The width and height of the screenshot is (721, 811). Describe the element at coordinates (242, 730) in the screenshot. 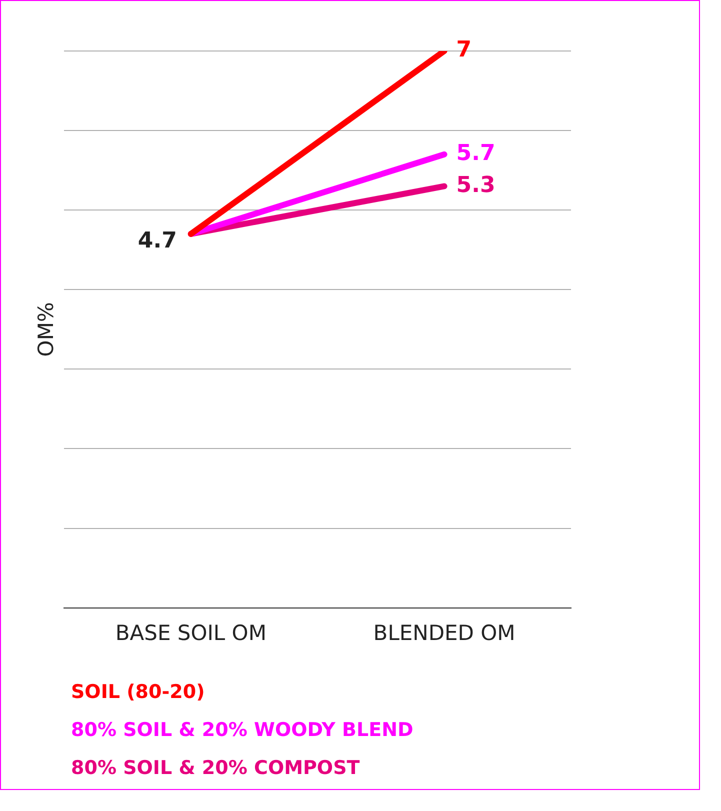

I see `text: 80% SOIL & 20% WOODY BLEND` at that location.